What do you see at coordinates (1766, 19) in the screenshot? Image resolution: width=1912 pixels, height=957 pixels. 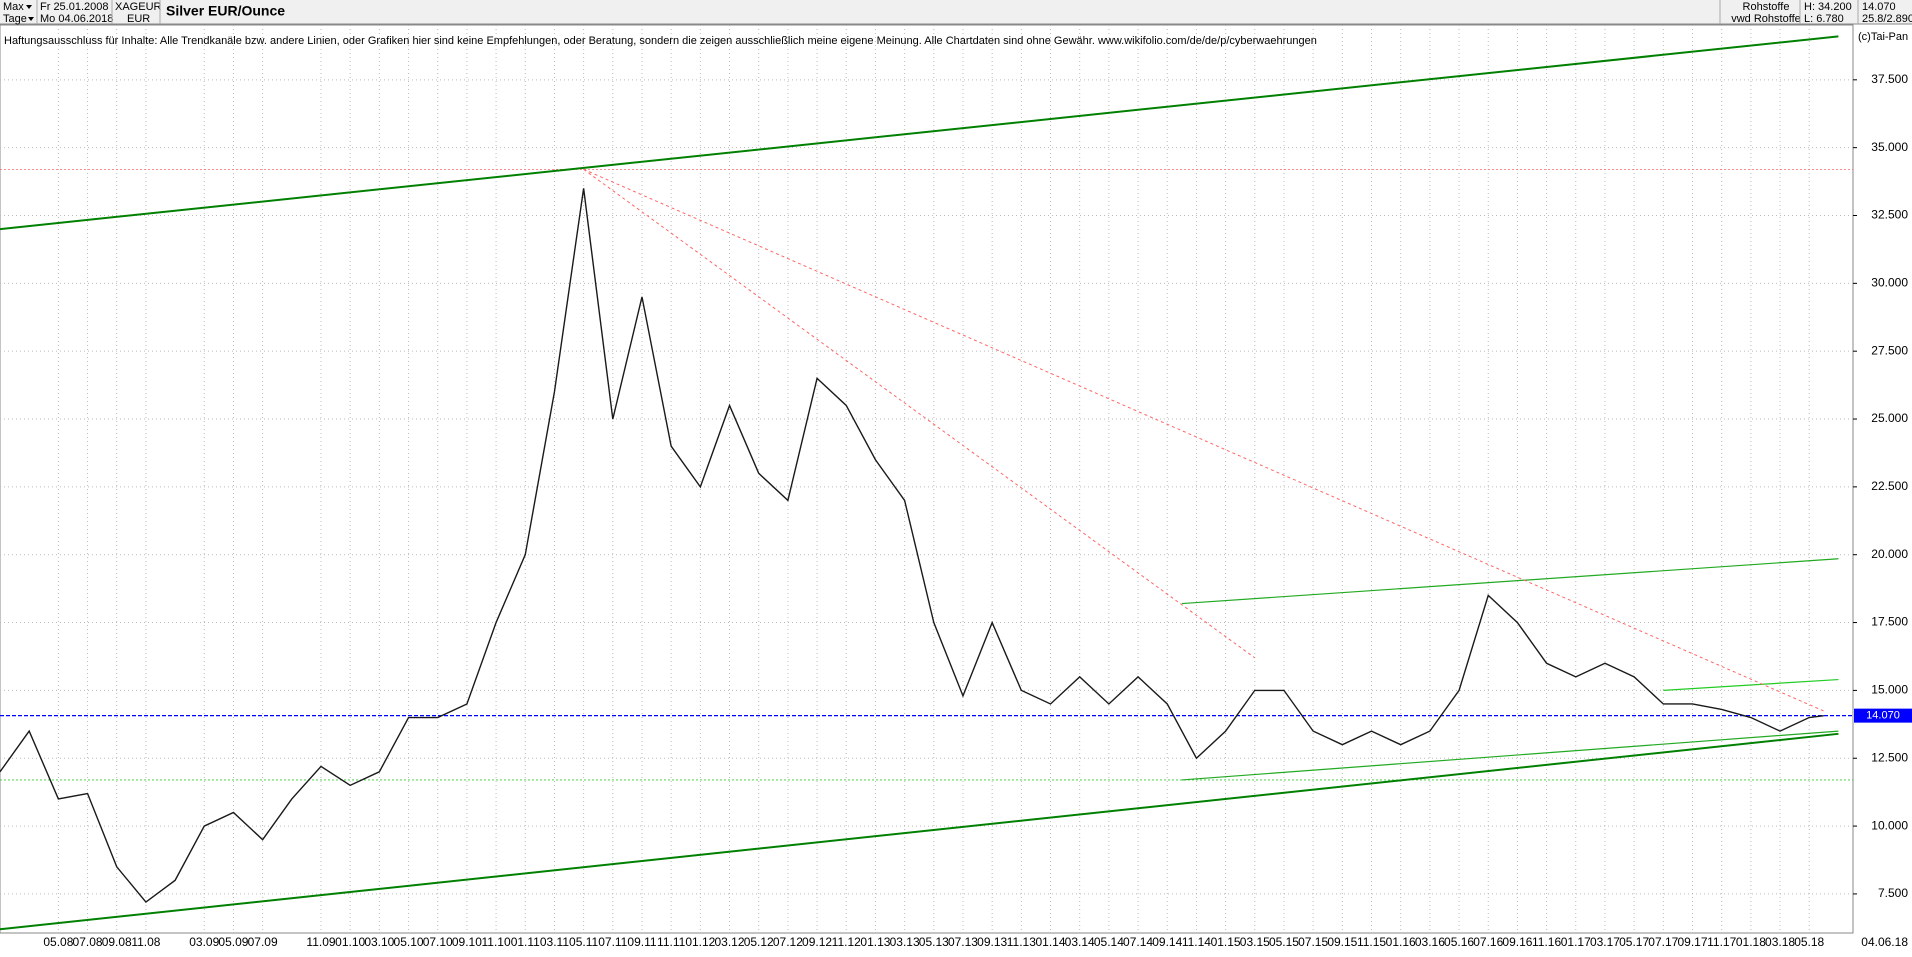 I see `source: vwd Rohstoffe` at bounding box center [1766, 19].